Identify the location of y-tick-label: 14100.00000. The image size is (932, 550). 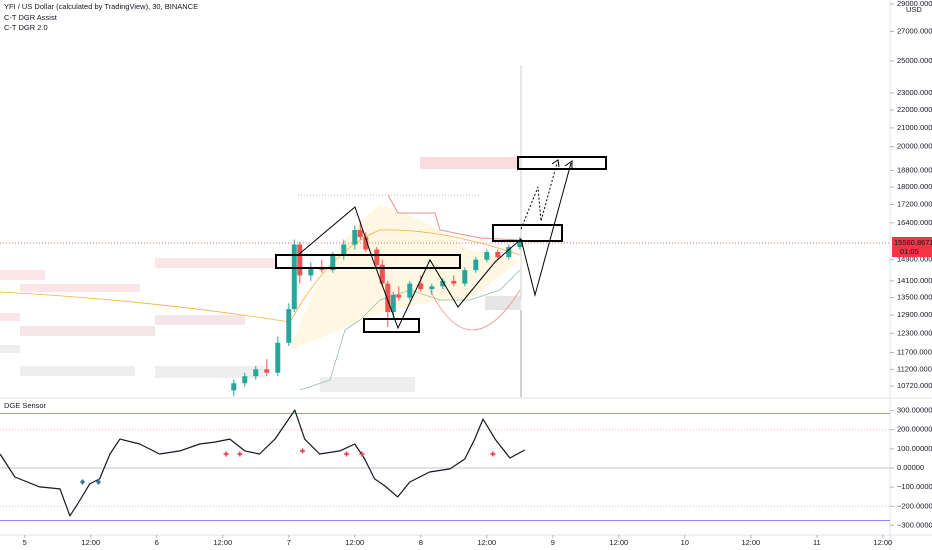
(914, 280).